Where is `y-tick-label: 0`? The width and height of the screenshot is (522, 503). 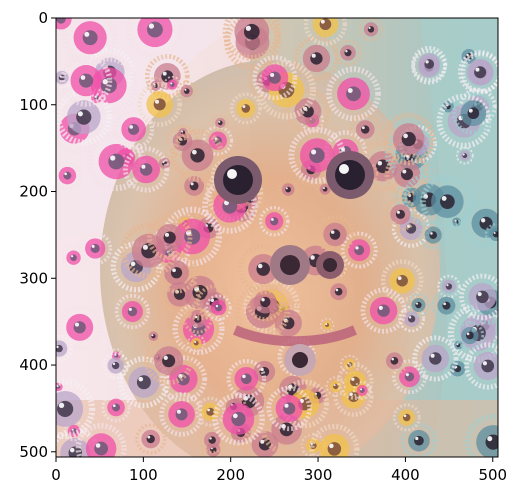
y-tick-label: 0 is located at coordinates (43, 18).